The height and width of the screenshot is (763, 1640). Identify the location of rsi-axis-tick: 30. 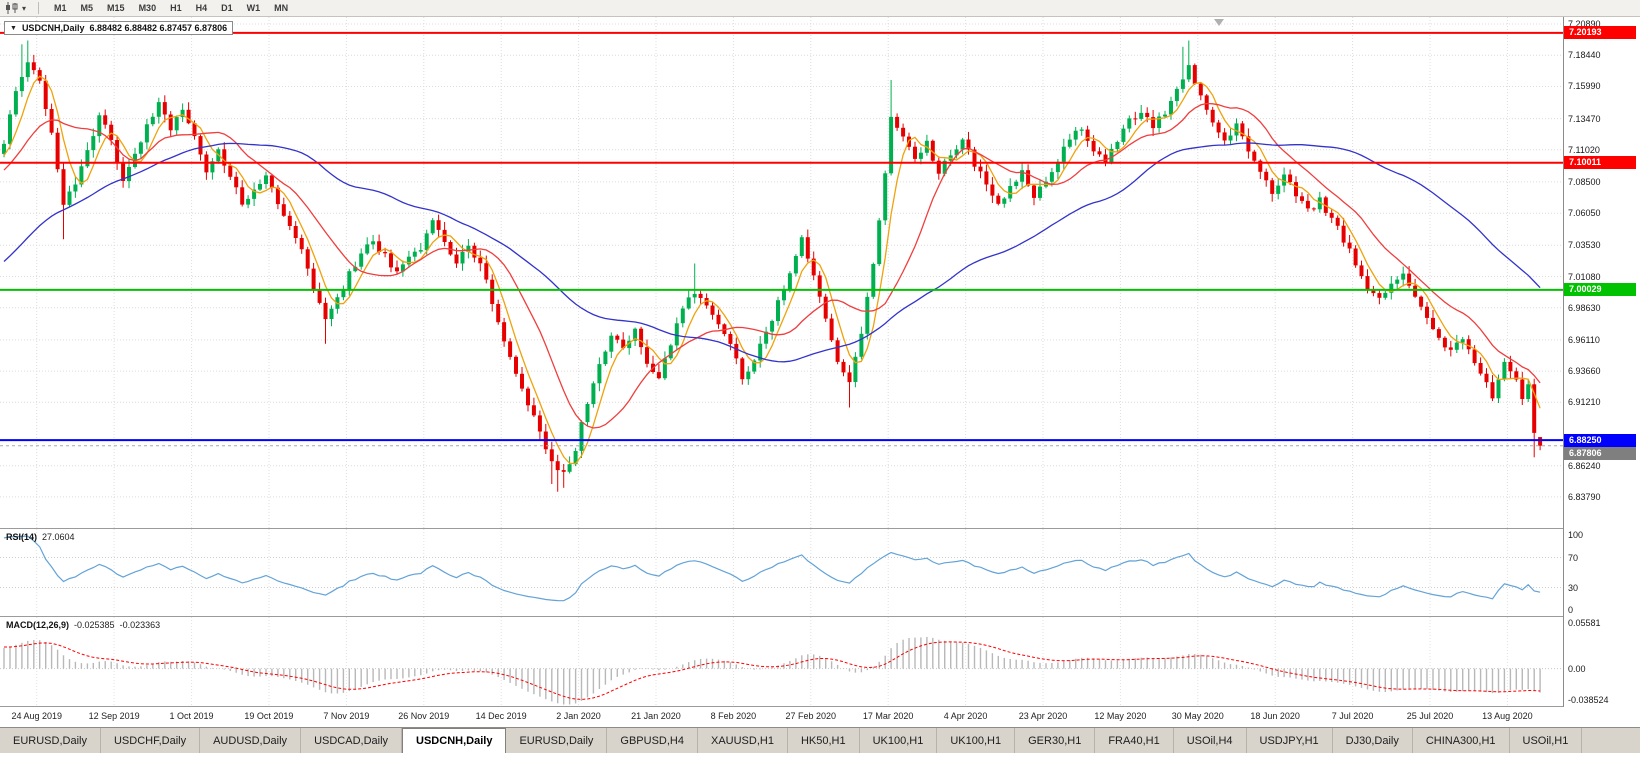
(1573, 587).